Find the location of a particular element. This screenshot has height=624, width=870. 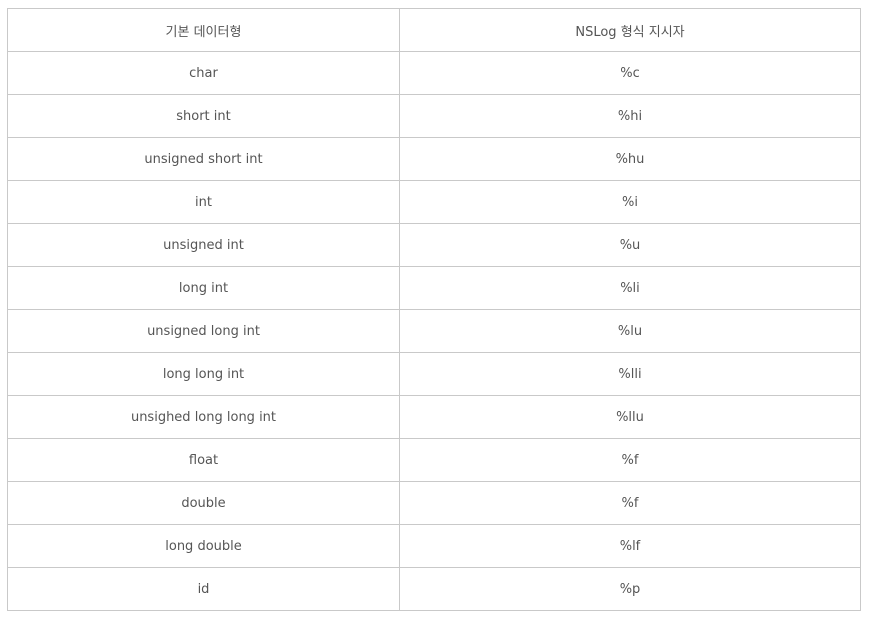

format-specifier-cell: %lf is located at coordinates (630, 546).